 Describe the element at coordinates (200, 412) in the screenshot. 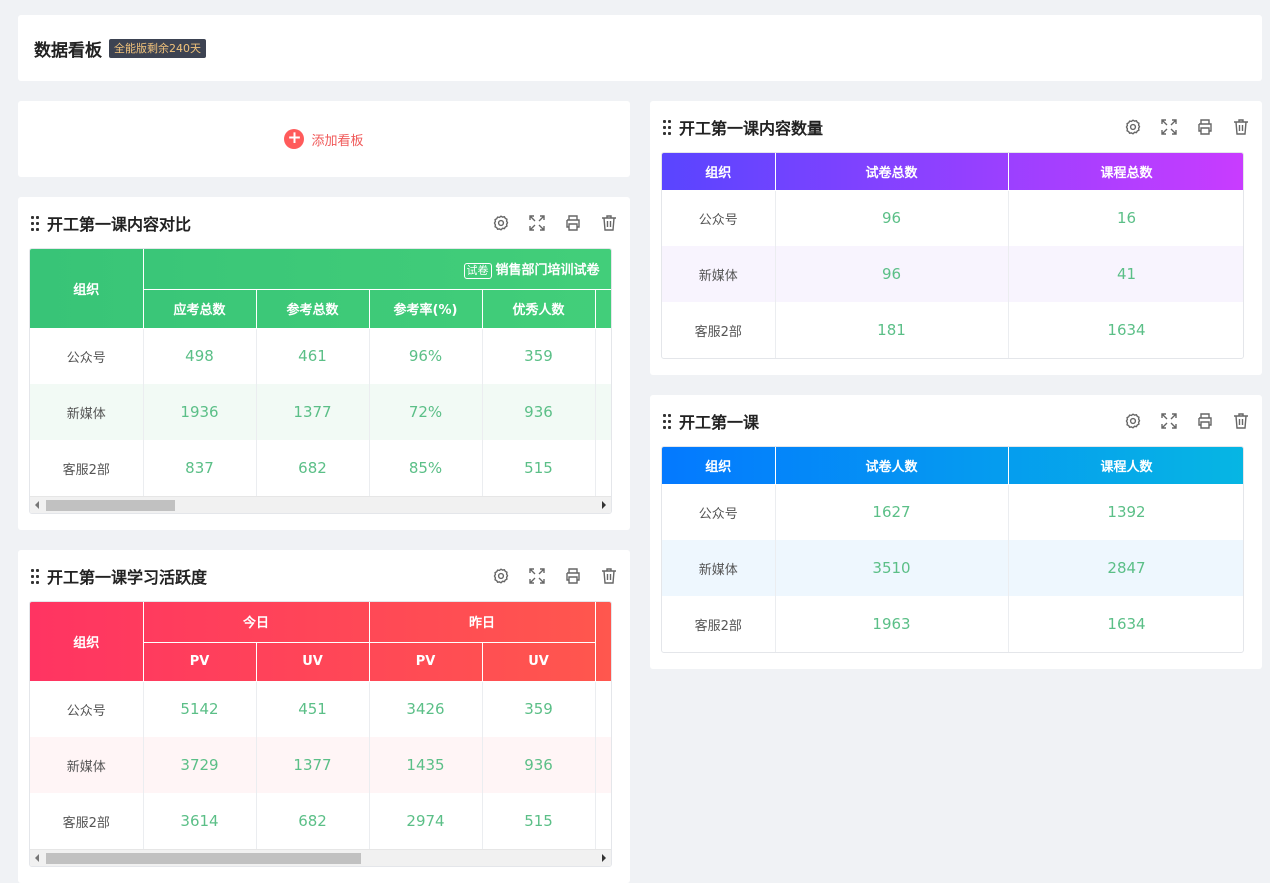

I see `cell-value: 1936` at that location.